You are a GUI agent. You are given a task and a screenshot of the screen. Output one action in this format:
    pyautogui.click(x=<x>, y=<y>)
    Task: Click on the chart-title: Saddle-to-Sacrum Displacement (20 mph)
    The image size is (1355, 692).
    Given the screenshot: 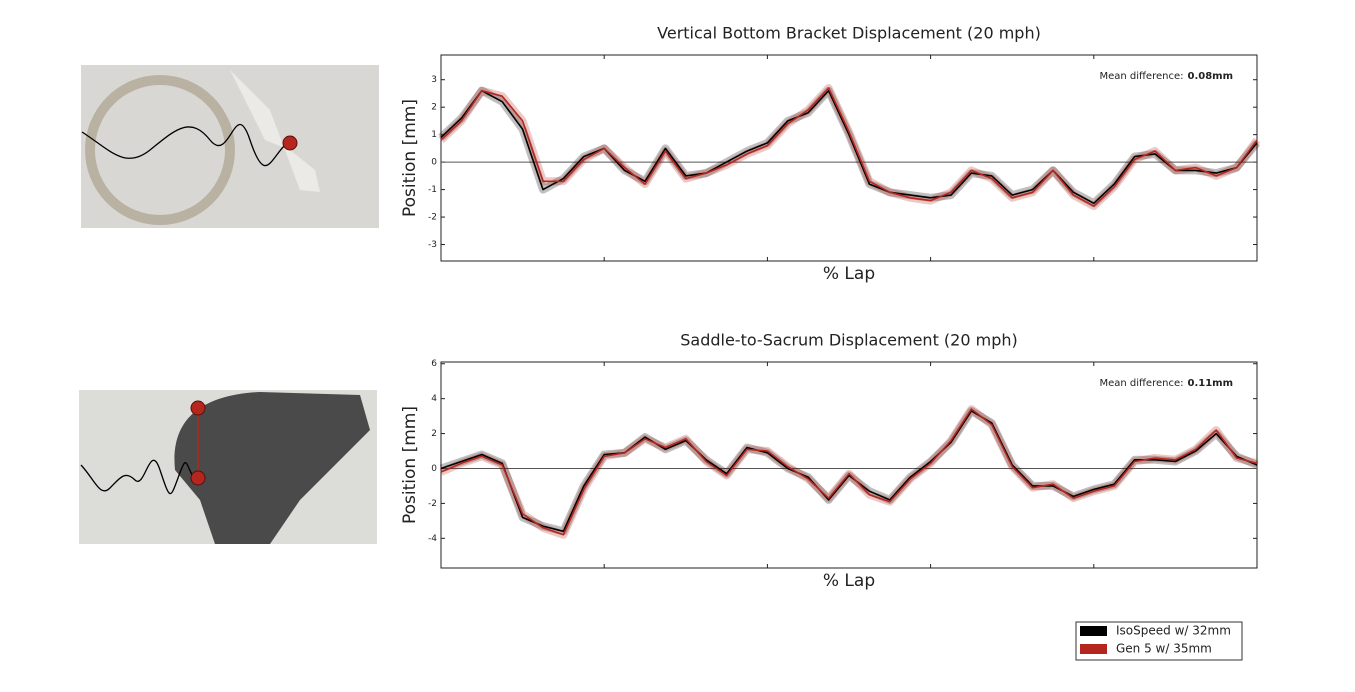 What is the action you would take?
    pyautogui.click(x=849, y=340)
    